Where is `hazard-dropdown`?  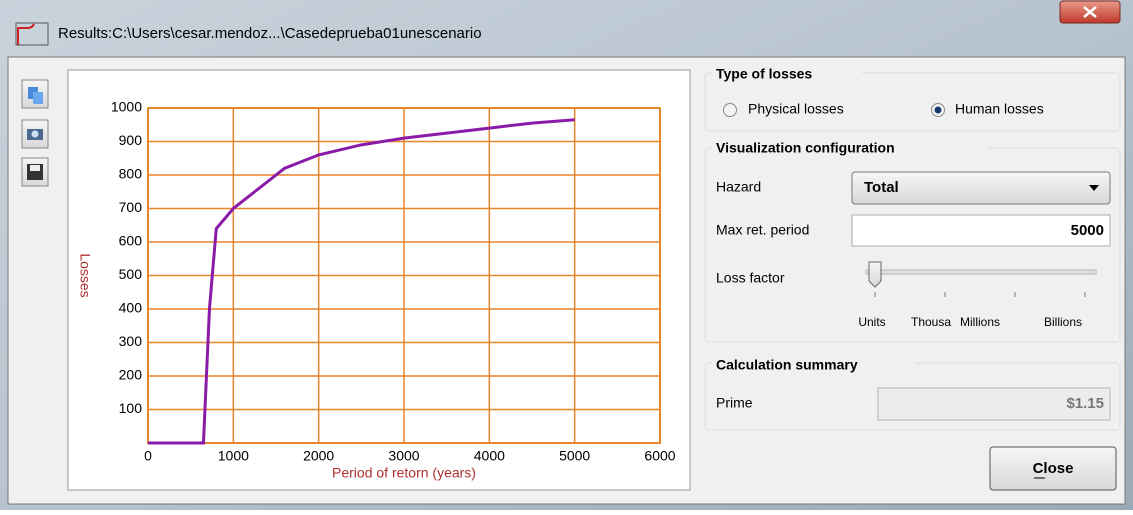
hazard-dropdown is located at coordinates (981, 188).